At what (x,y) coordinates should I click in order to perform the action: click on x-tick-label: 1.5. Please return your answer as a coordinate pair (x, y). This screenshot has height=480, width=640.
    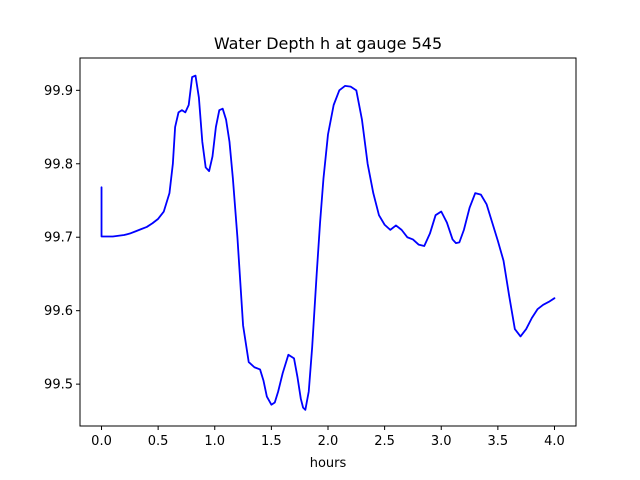
    Looking at the image, I should click on (271, 441).